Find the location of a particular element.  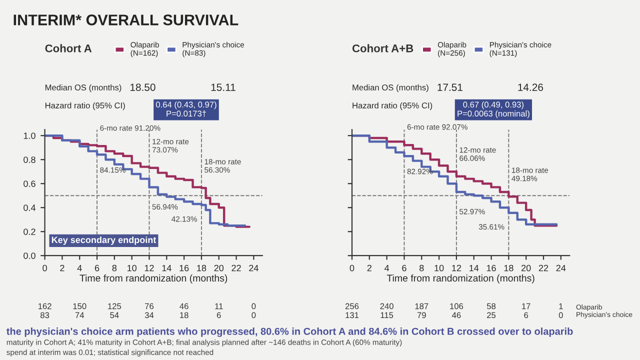

text: 0.64 (0.43, 0.97) P=0.0173† is located at coordinates (186, 109).